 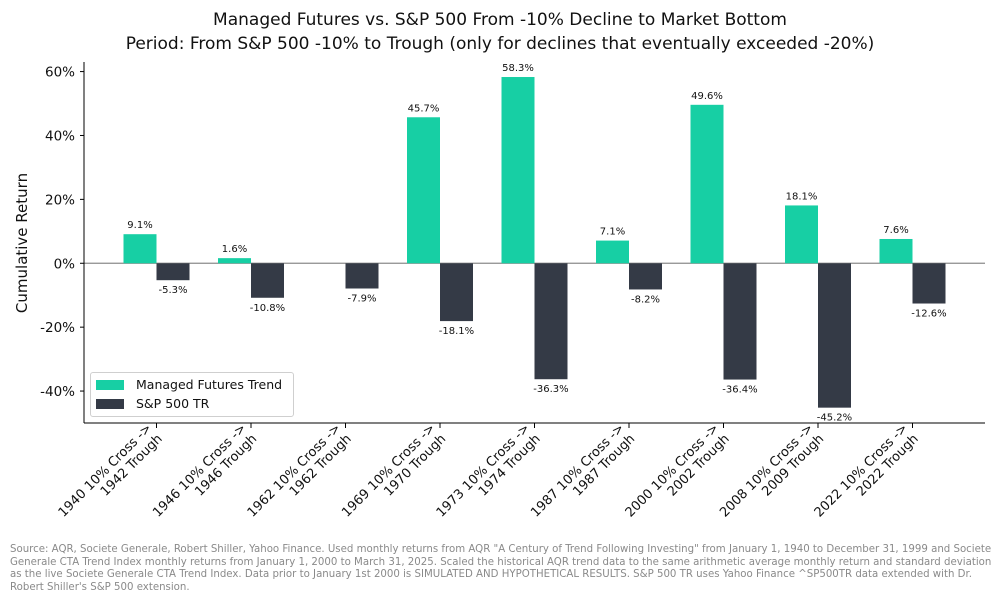 What do you see at coordinates (110, 385) in the screenshot?
I see `legend-swatch-managed-futures` at bounding box center [110, 385].